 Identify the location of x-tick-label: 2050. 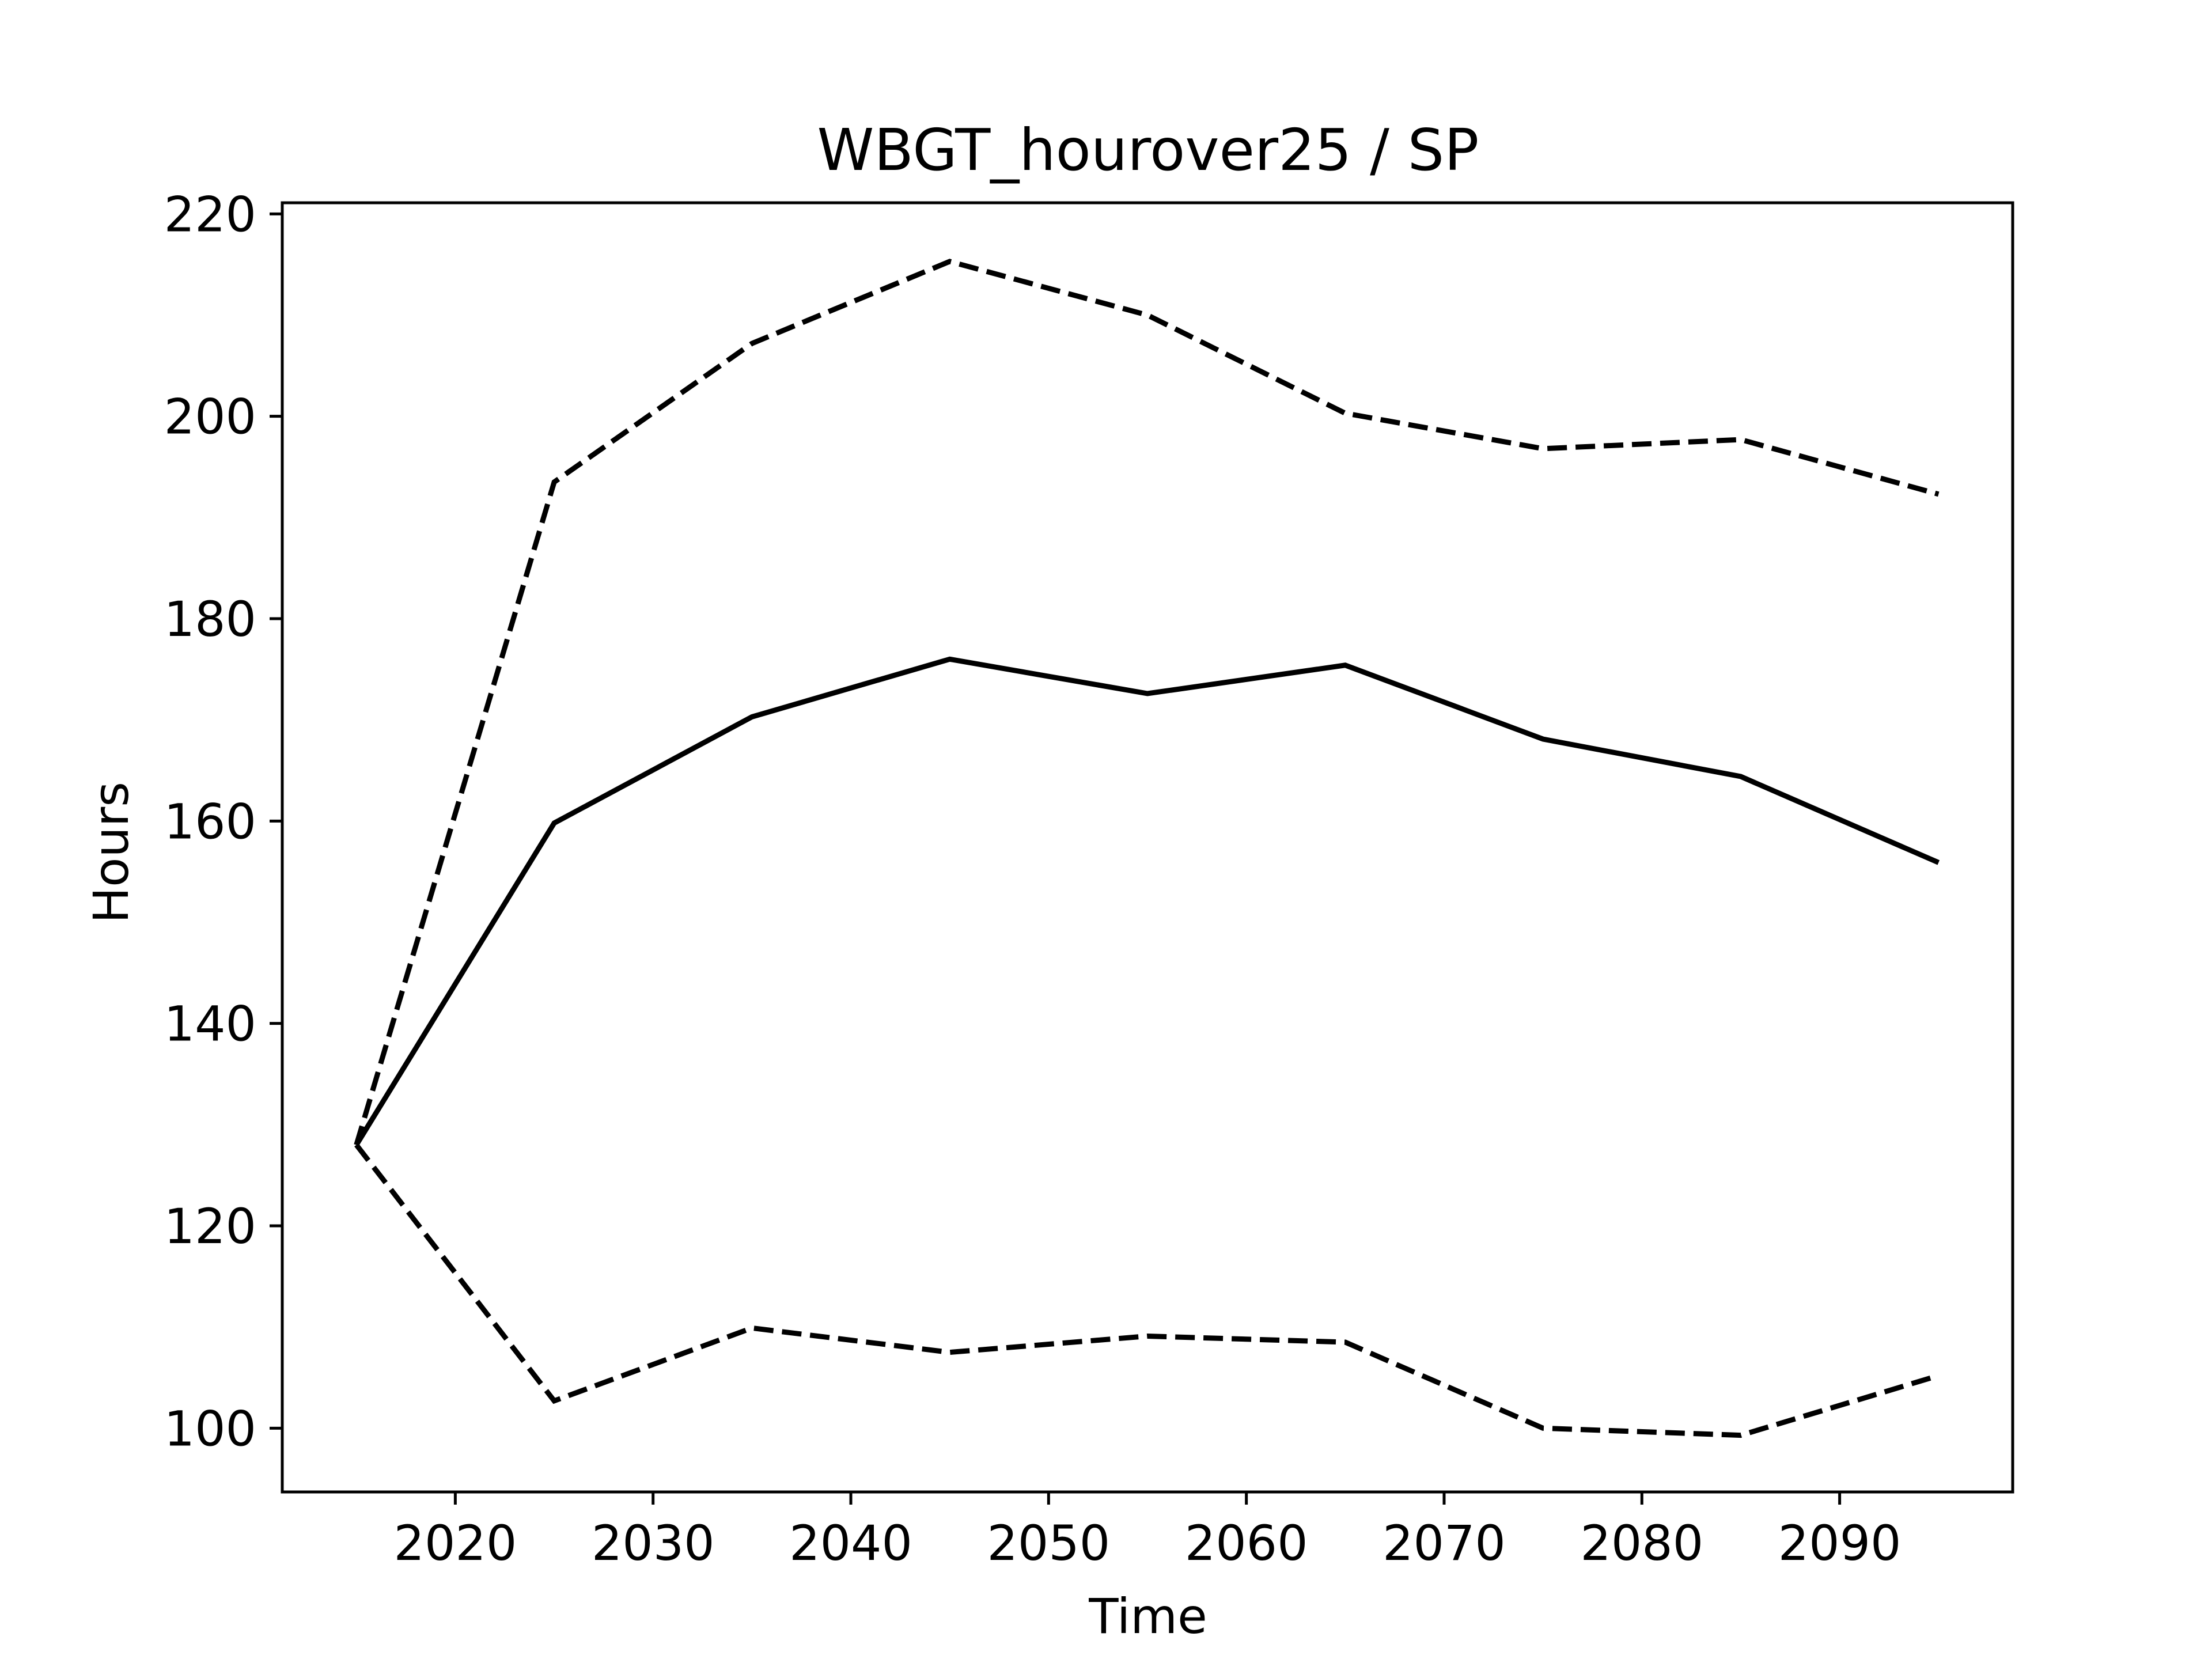
(1048, 1543).